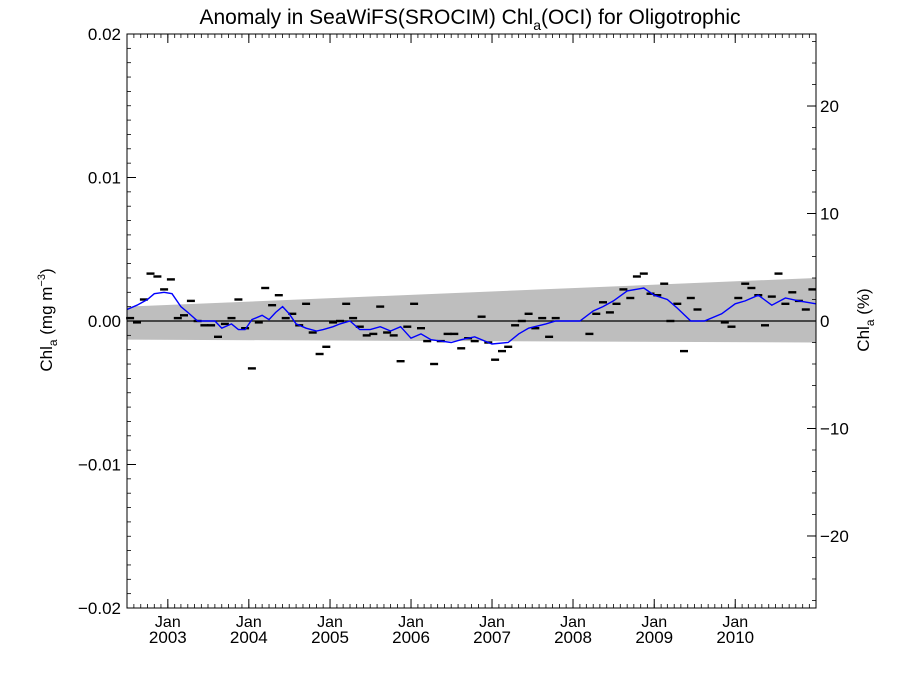  Describe the element at coordinates (330, 637) in the screenshot. I see `x-tick-year-label: 2005` at that location.